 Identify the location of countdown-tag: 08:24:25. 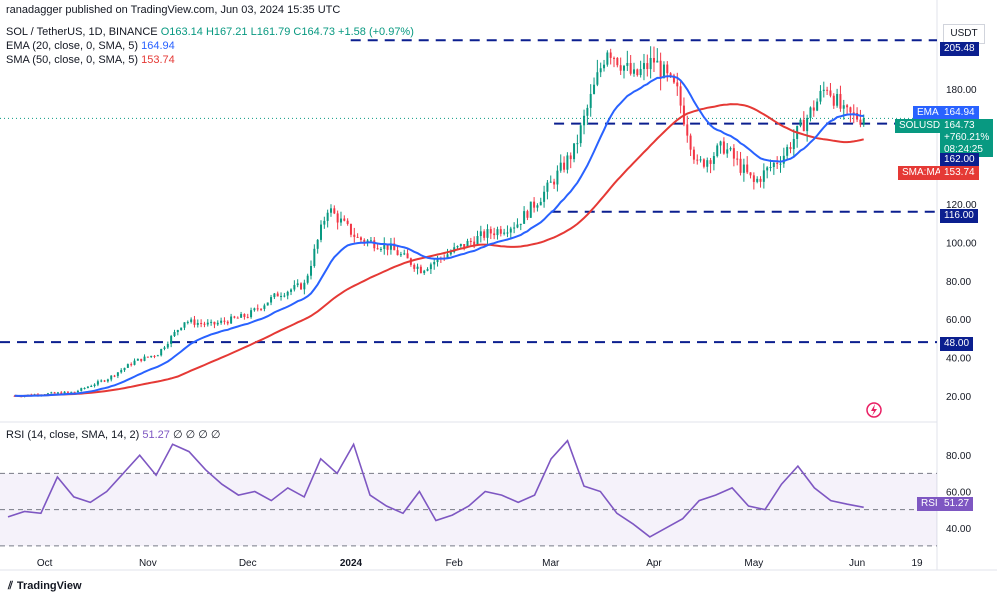
(963, 149).